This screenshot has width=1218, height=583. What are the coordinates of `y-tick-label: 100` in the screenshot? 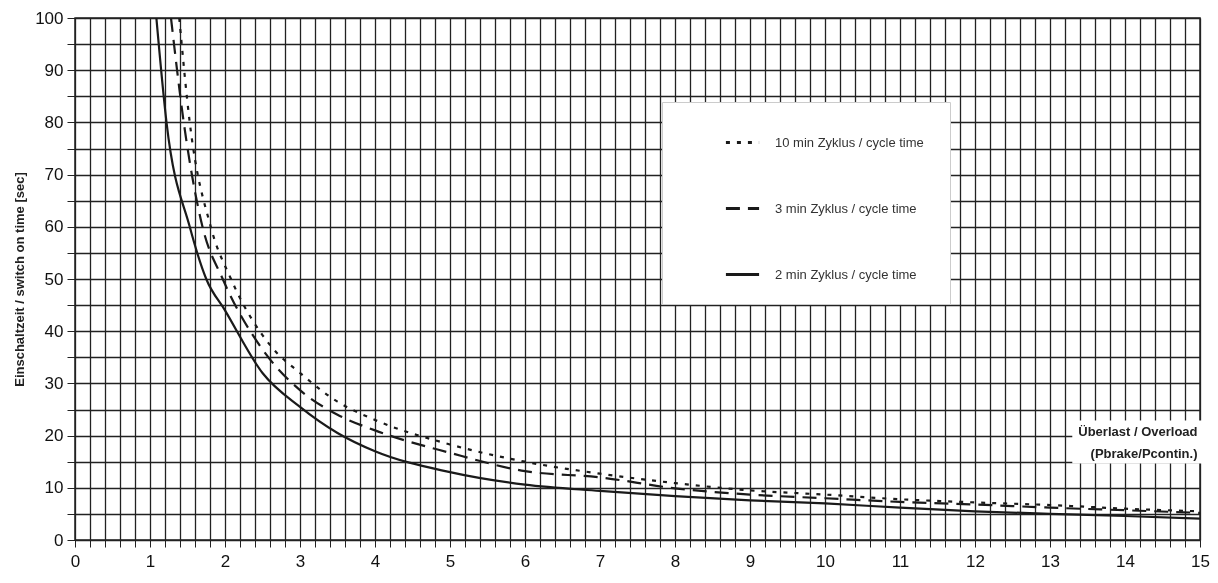 It's located at (49, 18).